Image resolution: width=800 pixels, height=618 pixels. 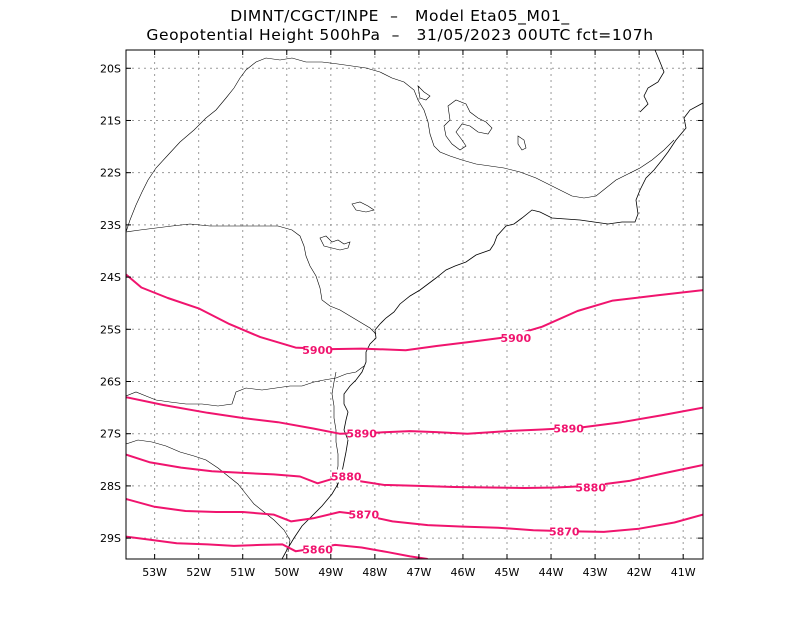 I want to click on lon-tick-label: 49W, so click(x=330, y=572).